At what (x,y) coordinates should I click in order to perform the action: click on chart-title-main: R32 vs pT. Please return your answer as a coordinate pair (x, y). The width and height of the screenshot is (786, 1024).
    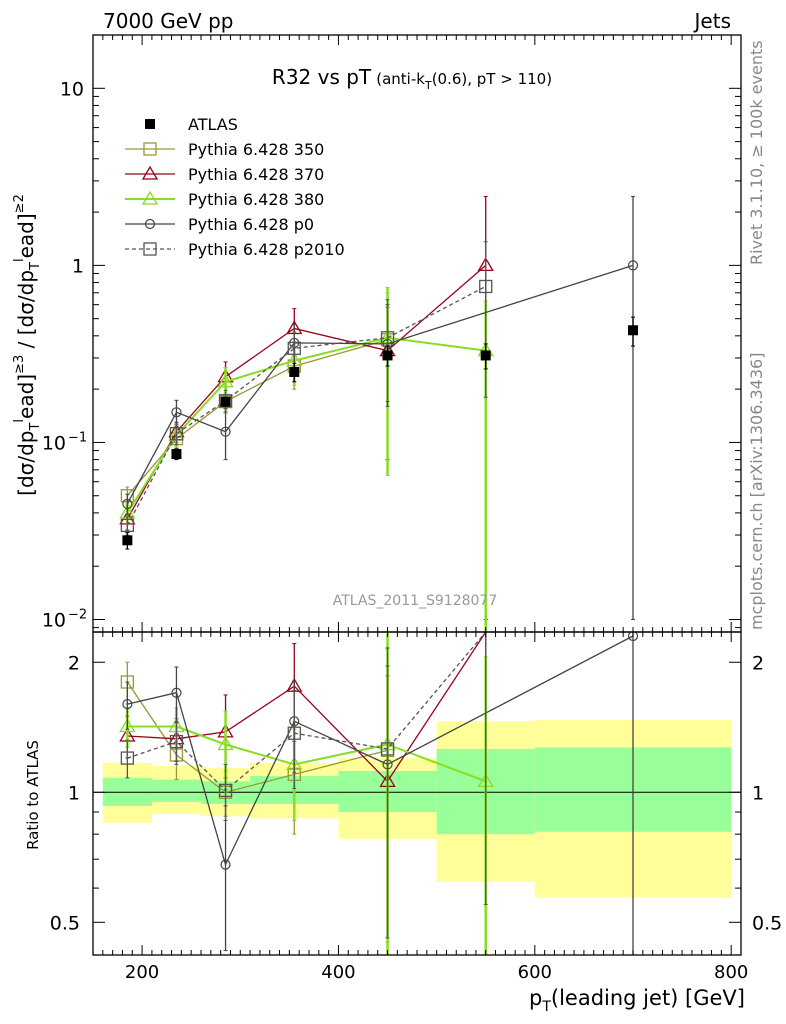
    Looking at the image, I should click on (322, 77).